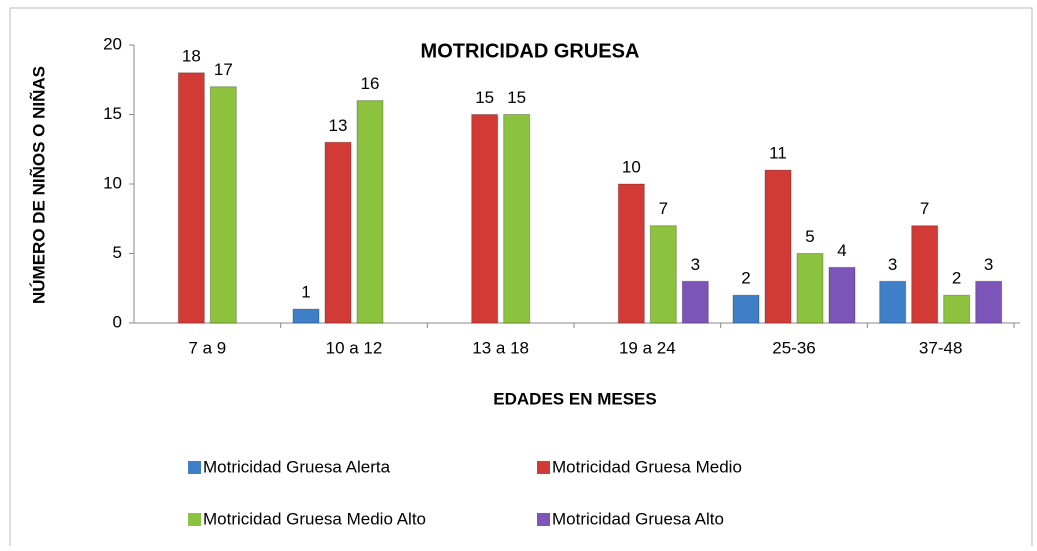 This screenshot has height=551, width=1037. What do you see at coordinates (841, 250) in the screenshot?
I see `data-label: 4` at bounding box center [841, 250].